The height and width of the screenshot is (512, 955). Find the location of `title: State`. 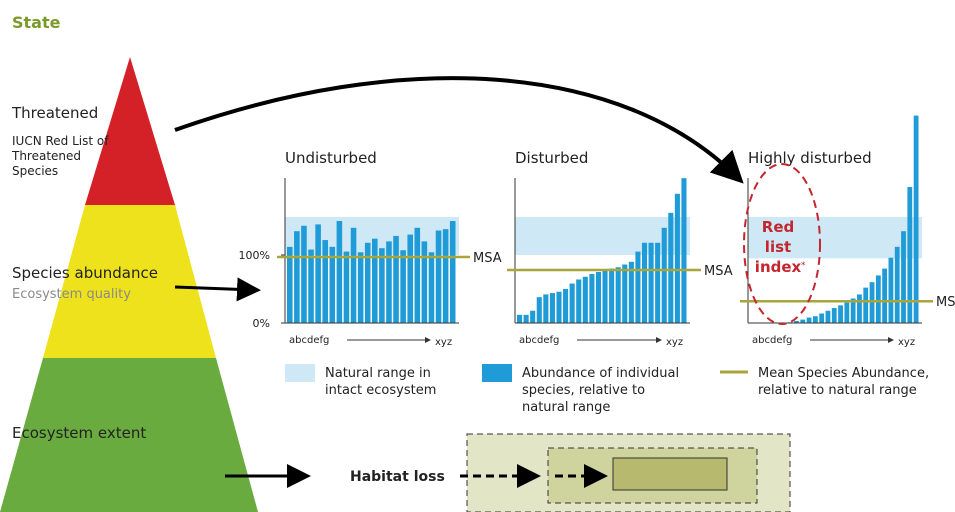

title: State is located at coordinates (36, 22).